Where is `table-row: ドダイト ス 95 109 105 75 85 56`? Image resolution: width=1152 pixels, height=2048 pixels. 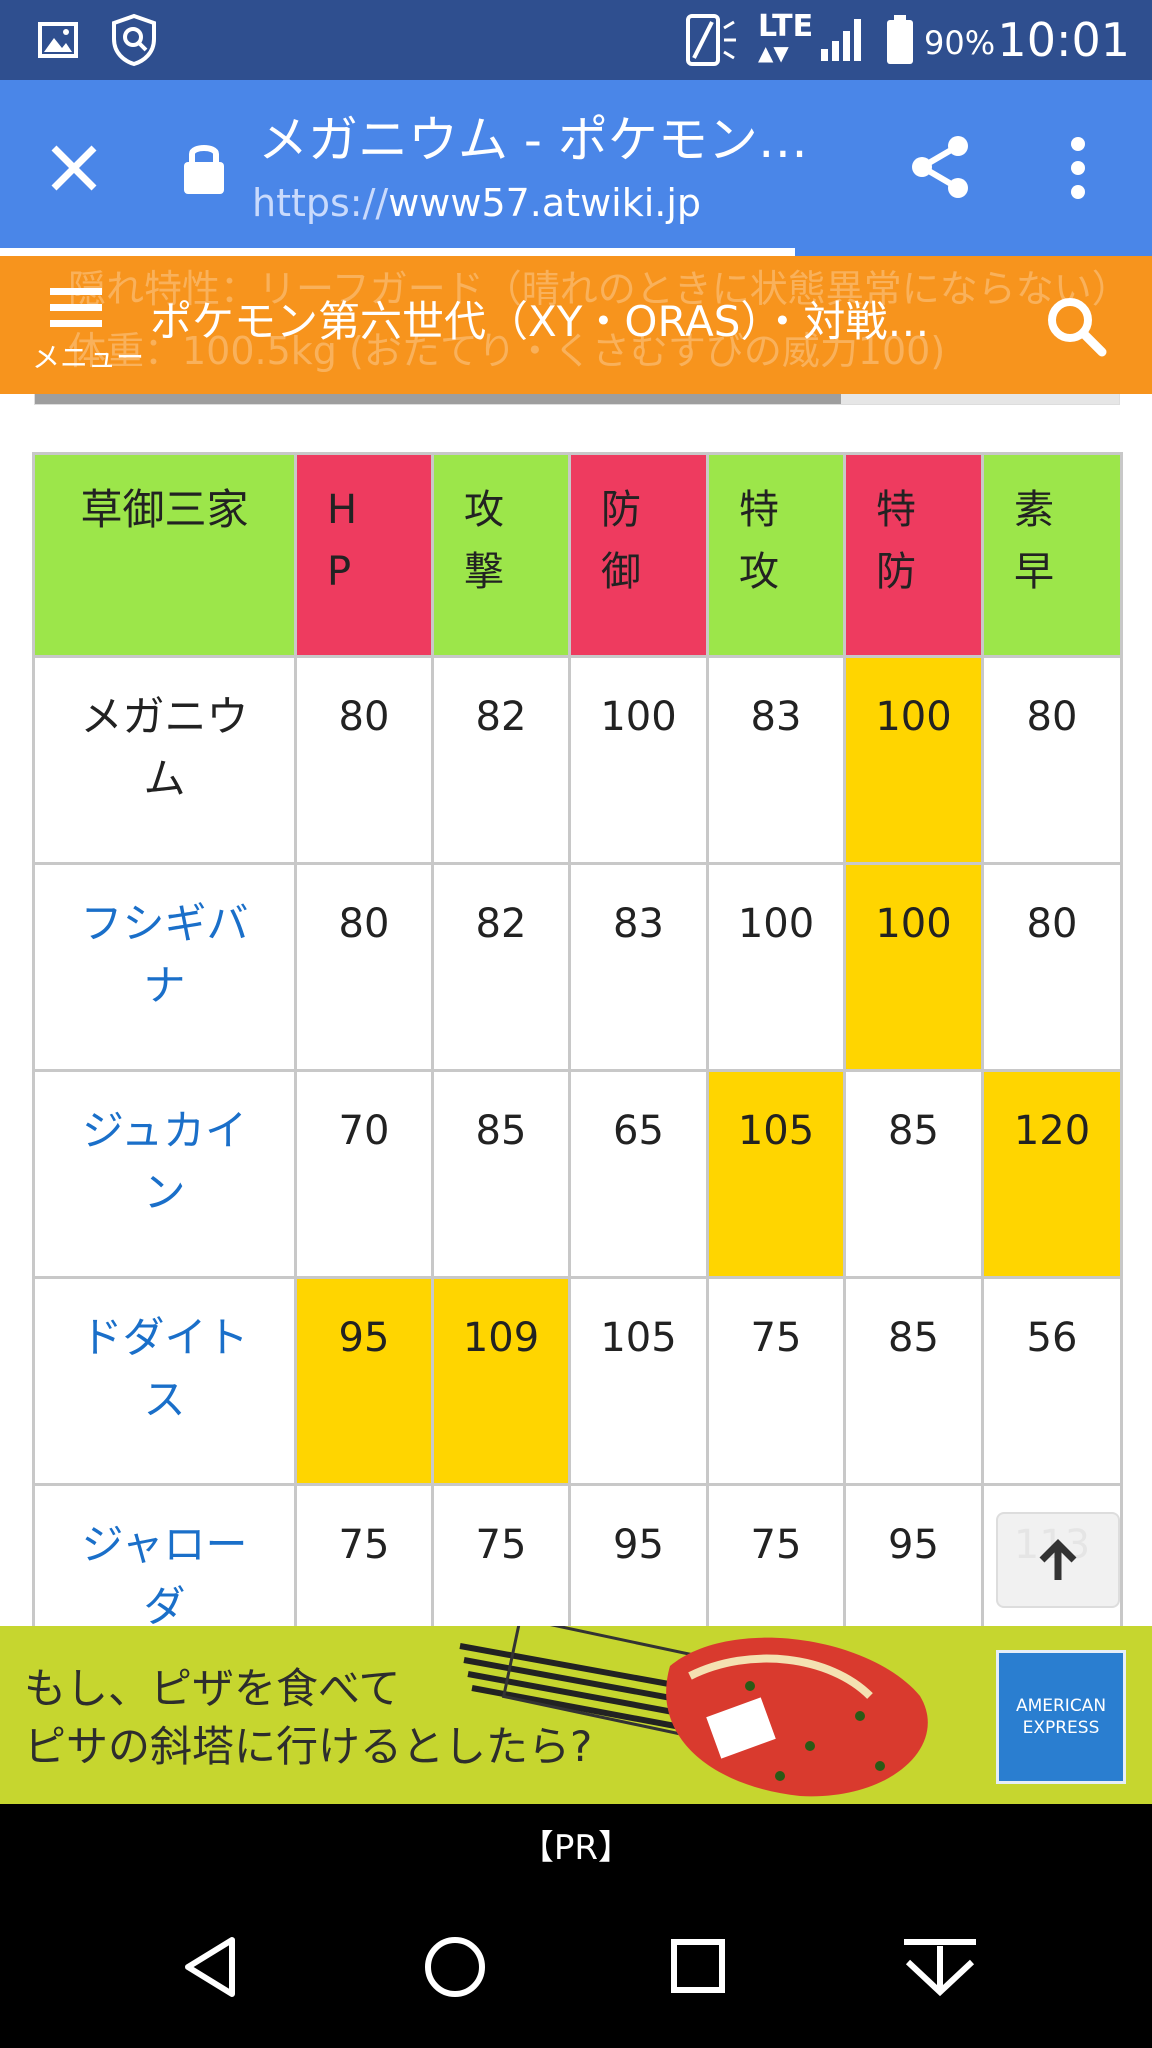
table-row: ドダイト ス 95 109 105 75 85 56 is located at coordinates (577, 1381).